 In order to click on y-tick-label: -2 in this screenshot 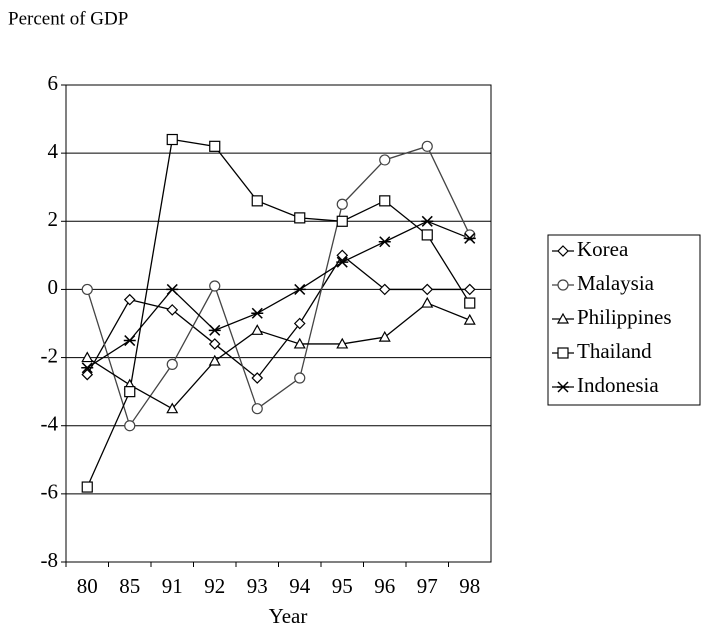, I will do `click(50, 355)`.